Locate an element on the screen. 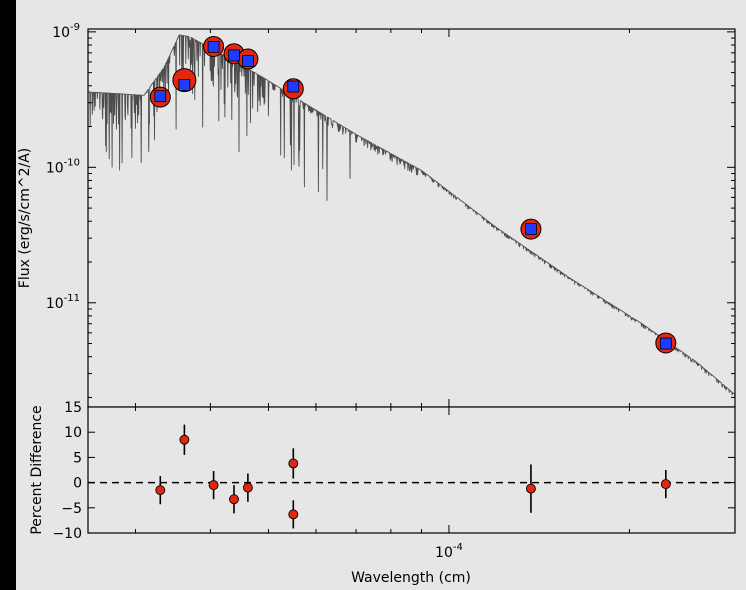 The image size is (746, 590). y-tick-label: 10-9 is located at coordinates (66, 31).